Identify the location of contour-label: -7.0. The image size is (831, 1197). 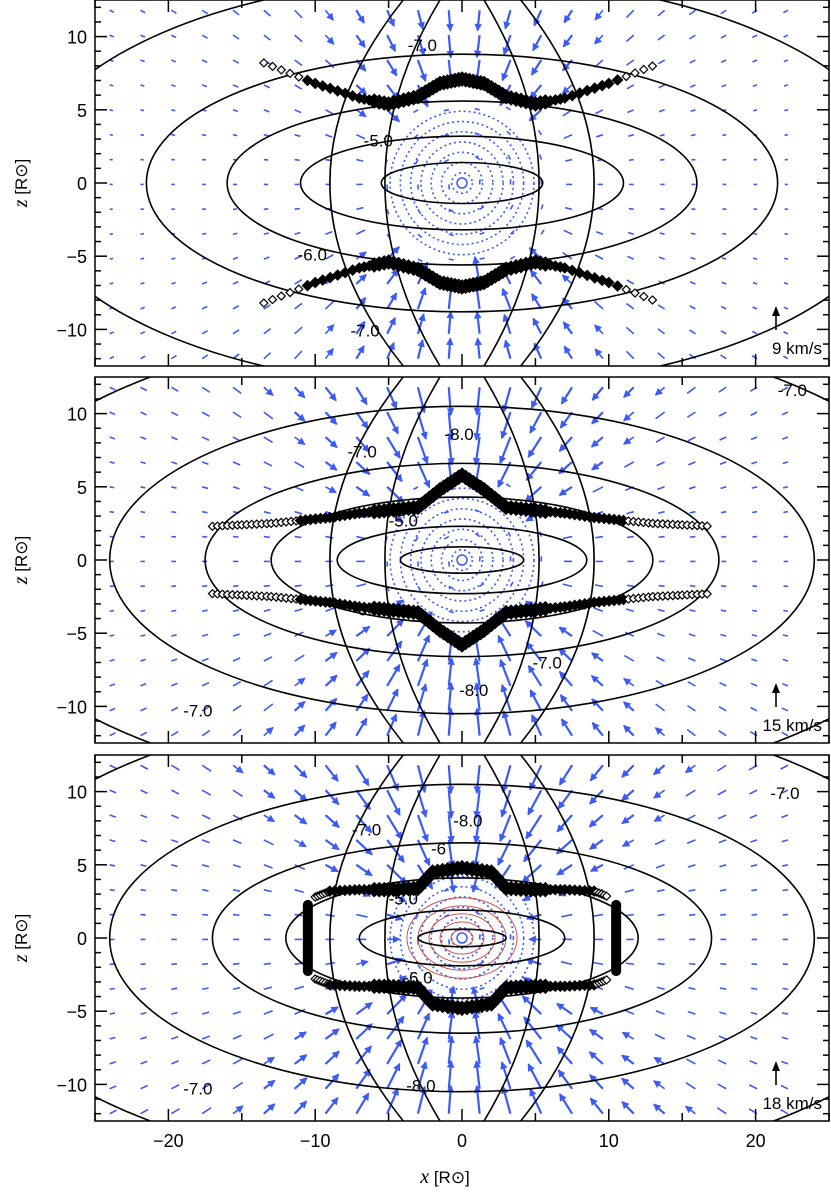
(792, 390).